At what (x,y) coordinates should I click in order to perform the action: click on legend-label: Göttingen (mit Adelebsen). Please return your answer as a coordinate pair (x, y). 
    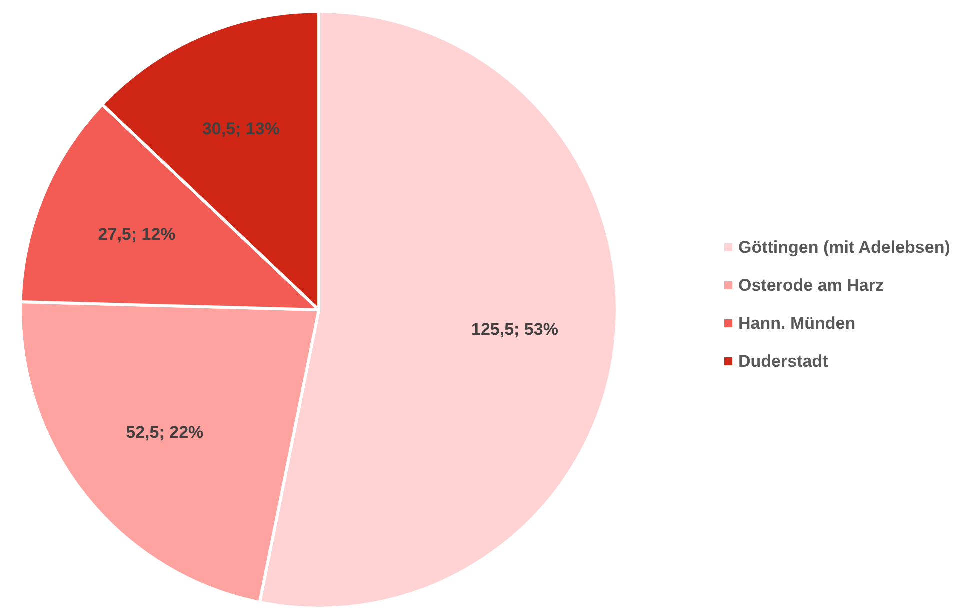
    Looking at the image, I should click on (844, 247).